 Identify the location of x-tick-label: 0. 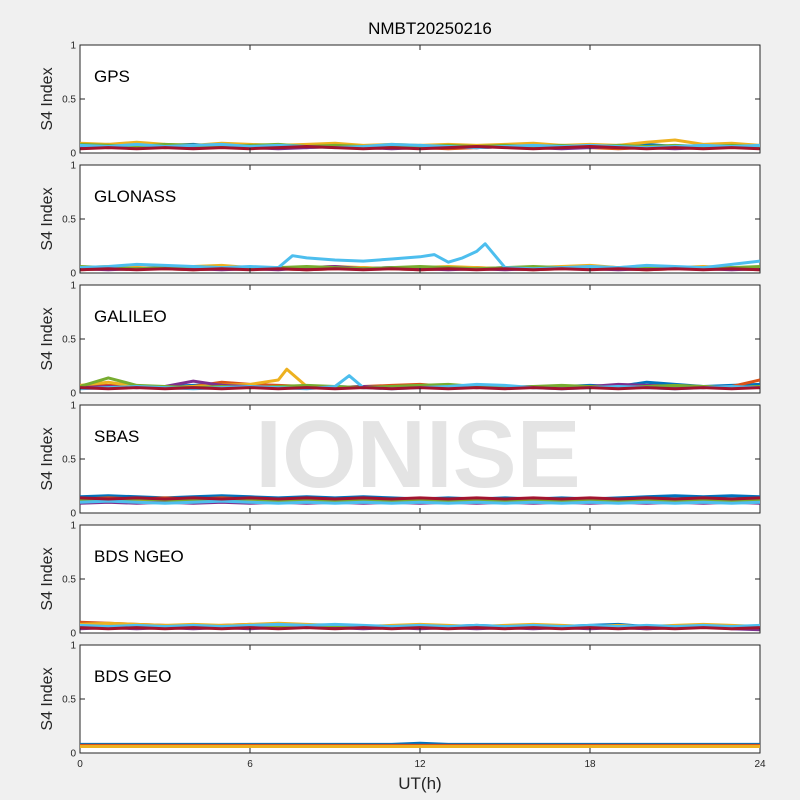
(80, 764).